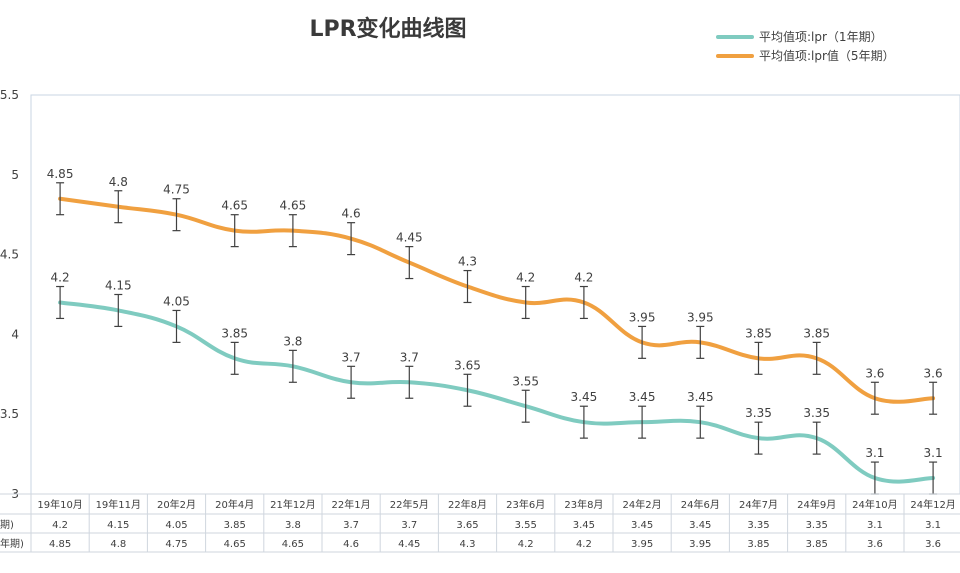 The width and height of the screenshot is (960, 573). I want to click on table-cell: 4.75, so click(176, 544).